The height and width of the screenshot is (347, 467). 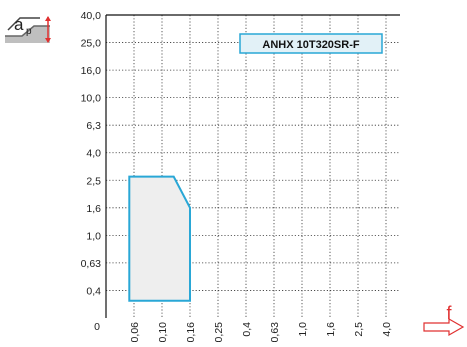 What do you see at coordinates (449, 313) in the screenshot?
I see `x-axis-symbol: f` at bounding box center [449, 313].